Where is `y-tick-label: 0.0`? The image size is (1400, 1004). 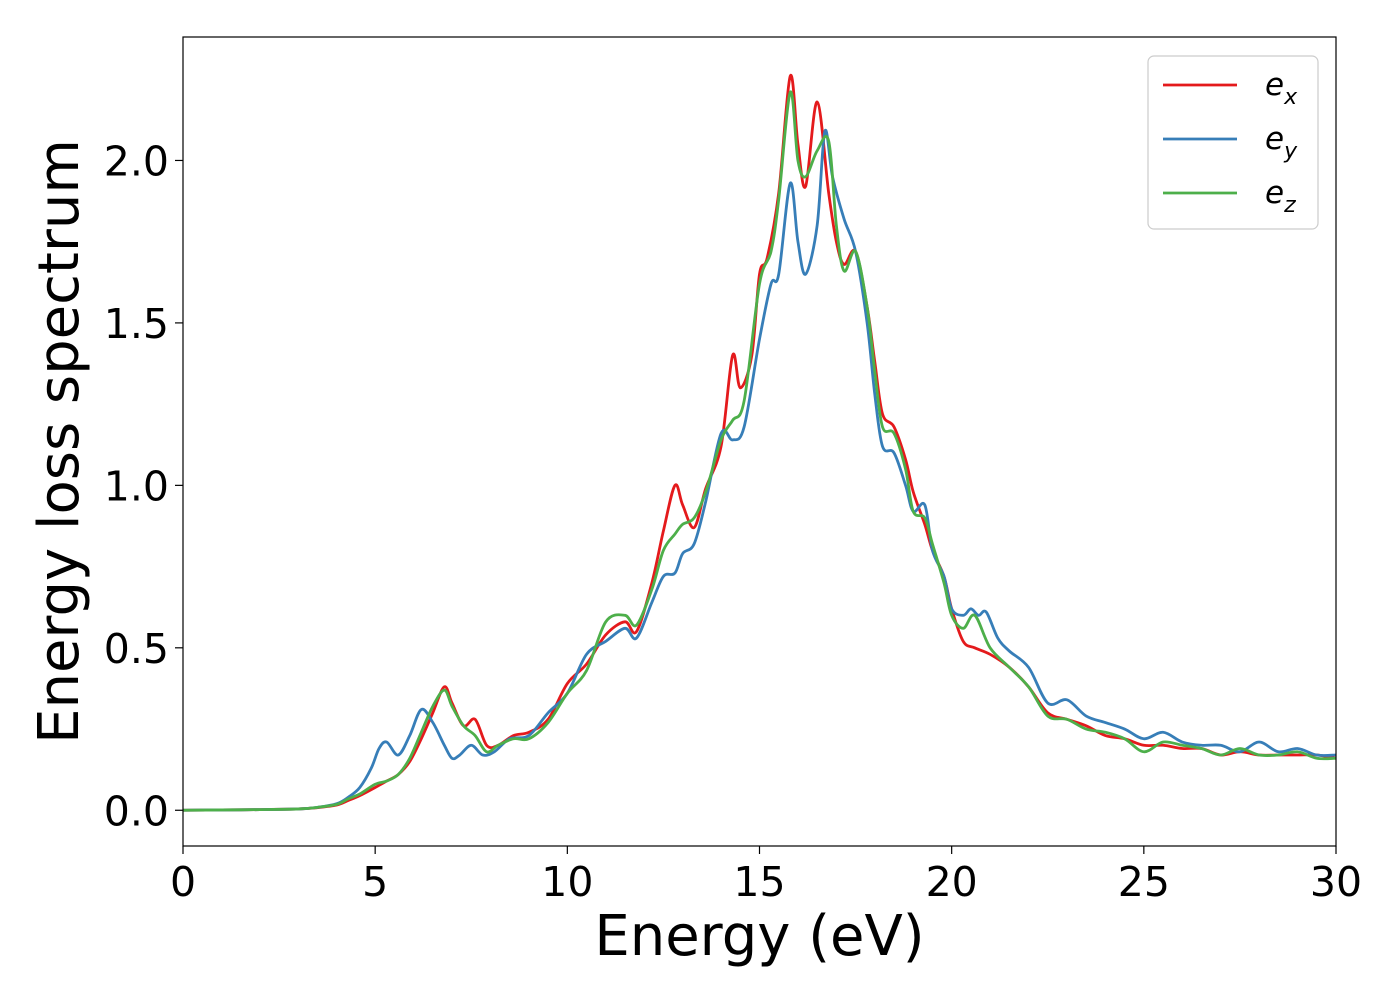 y-tick-label: 0.0 is located at coordinates (136, 811).